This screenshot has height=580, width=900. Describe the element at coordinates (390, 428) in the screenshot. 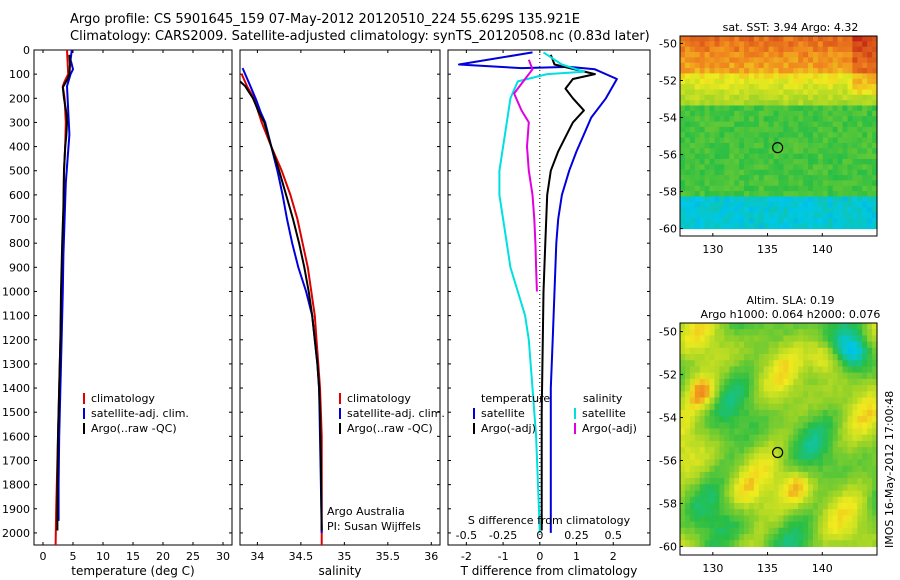

I see `legend-label: Argo(..raw -QC)` at that location.